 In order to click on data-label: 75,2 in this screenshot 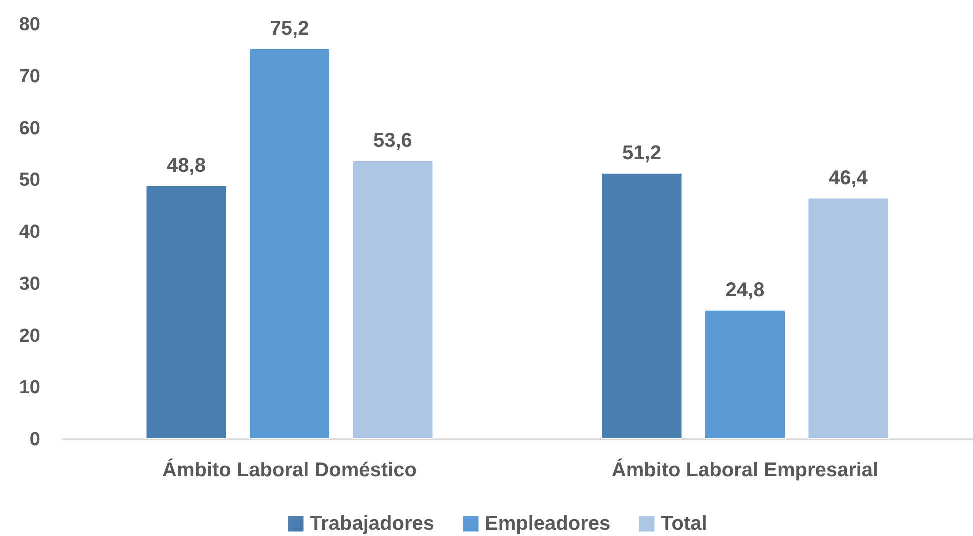, I will do `click(290, 29)`.